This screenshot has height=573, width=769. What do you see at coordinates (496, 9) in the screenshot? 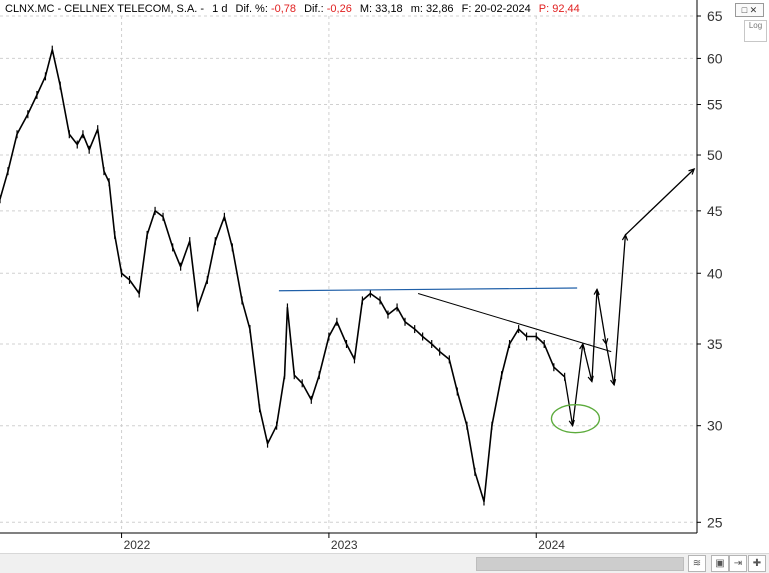
I see `date-label: F: 20-02-2024` at bounding box center [496, 9].